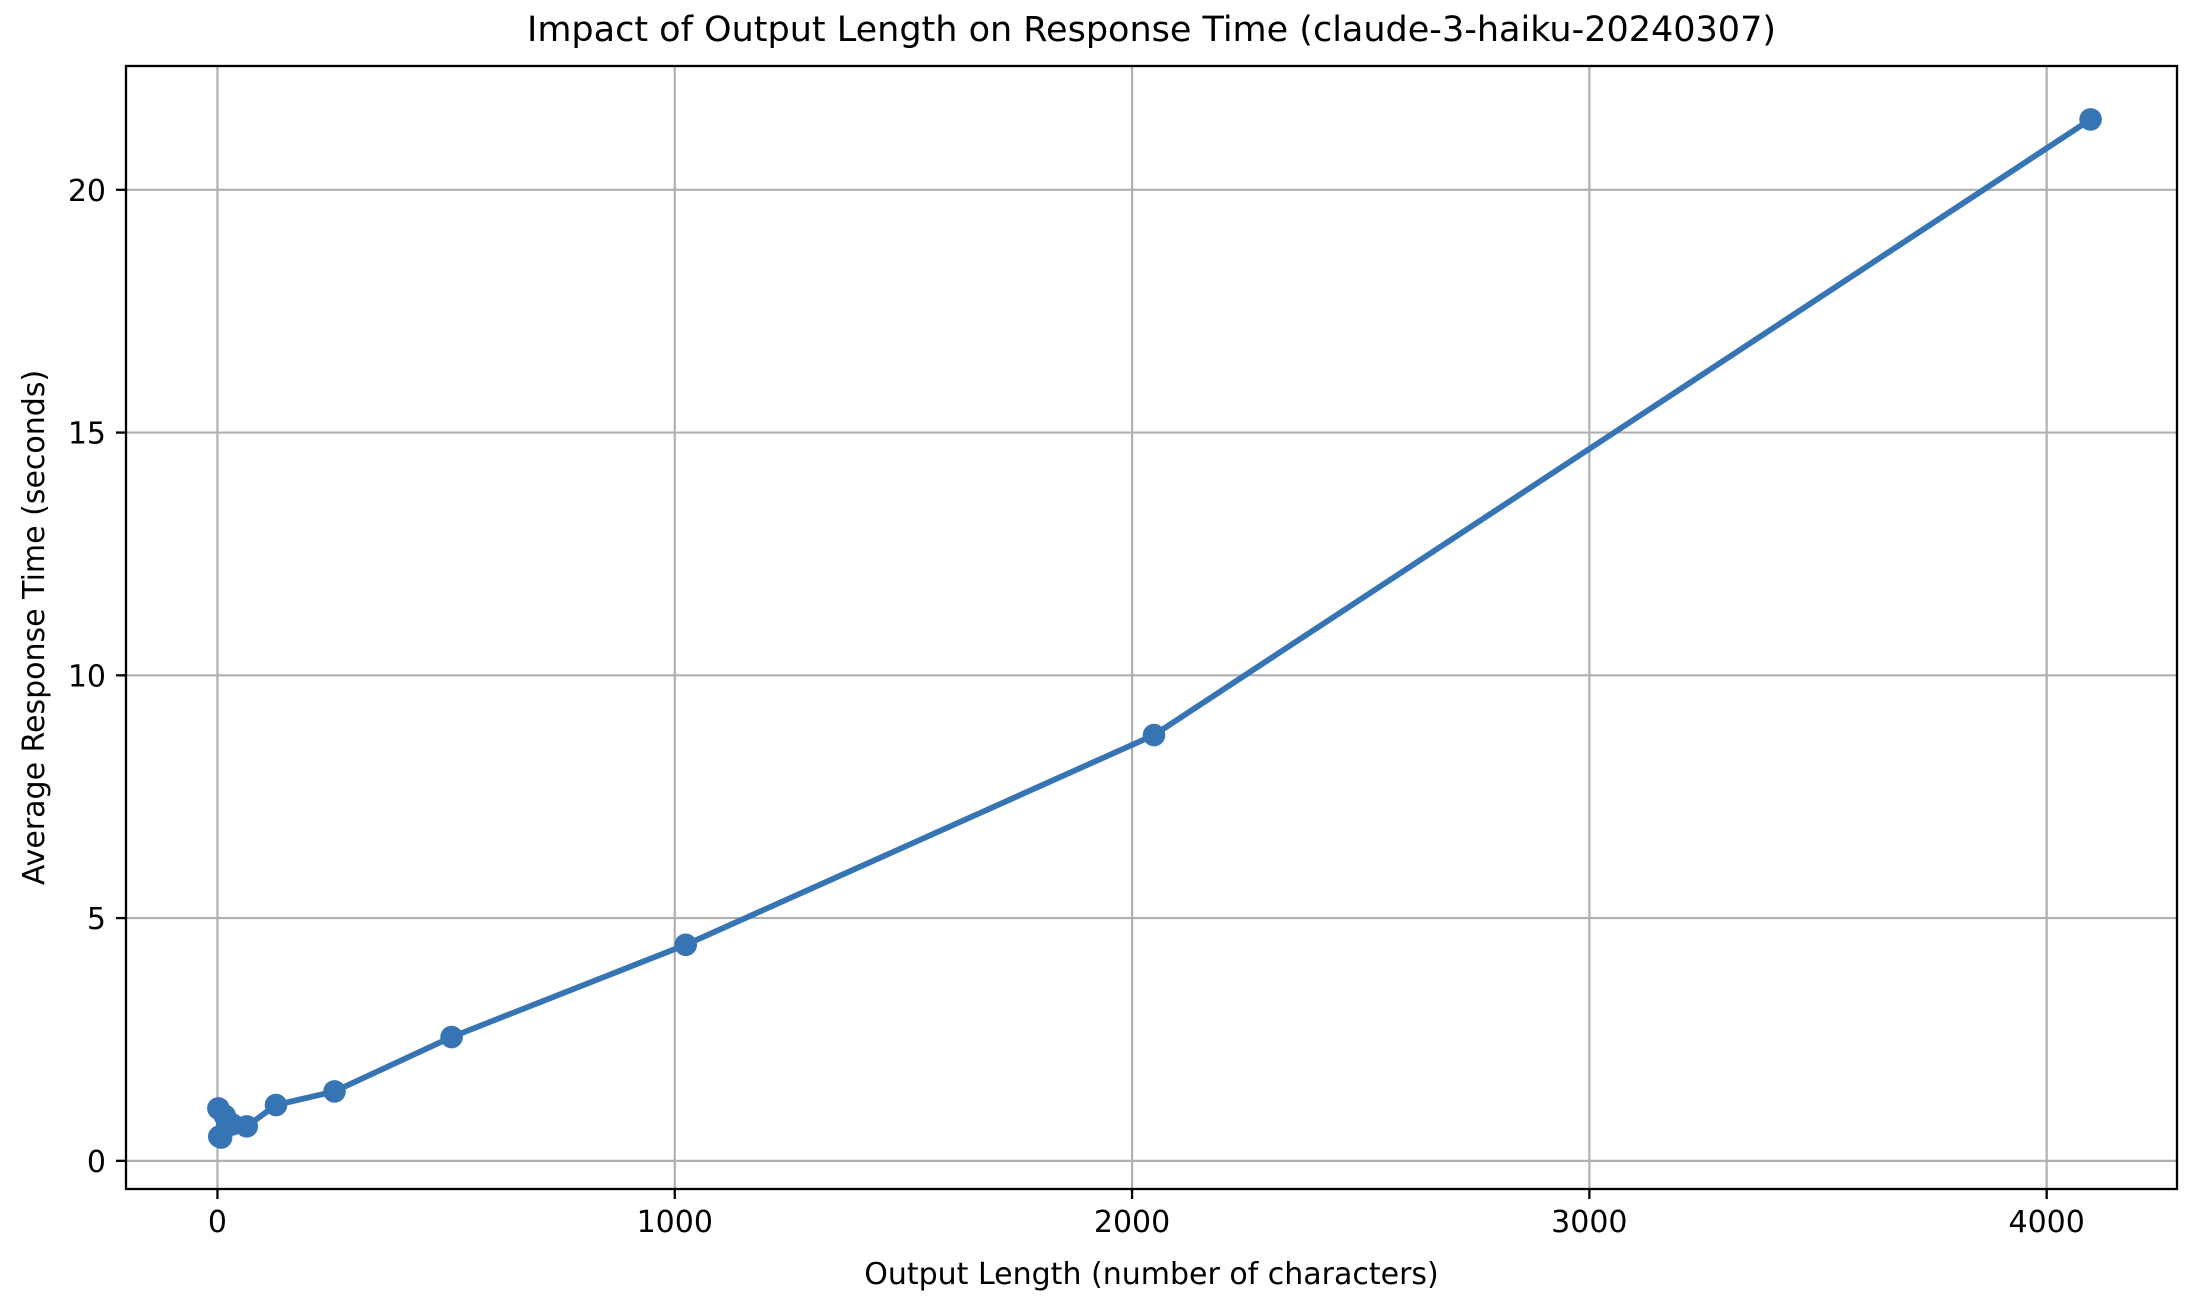 The image size is (2196, 1296). Describe the element at coordinates (87, 676) in the screenshot. I see `y-tick-label: 10` at that location.